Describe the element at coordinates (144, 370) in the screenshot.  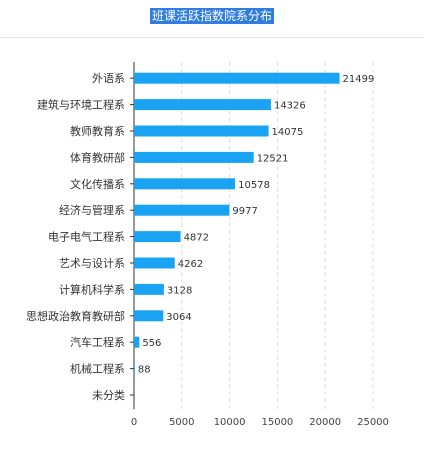
I see `value-label: 88` at that location.